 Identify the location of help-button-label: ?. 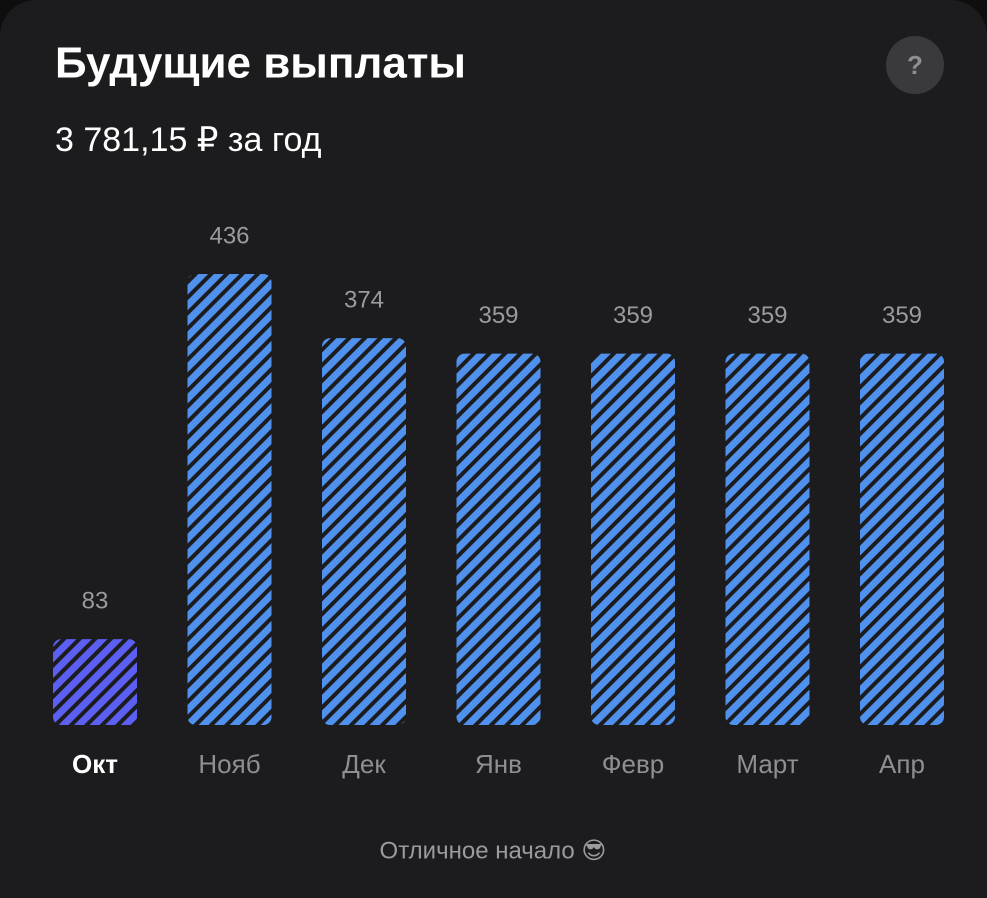
(915, 65).